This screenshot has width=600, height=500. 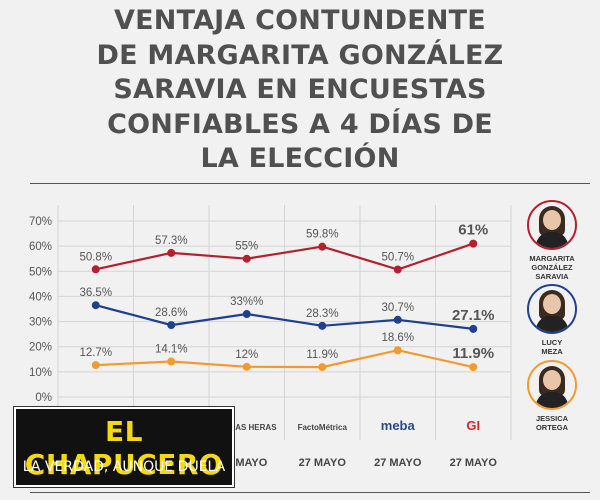 What do you see at coordinates (40, 348) in the screenshot?
I see `y-tick-label: 20%` at bounding box center [40, 348].